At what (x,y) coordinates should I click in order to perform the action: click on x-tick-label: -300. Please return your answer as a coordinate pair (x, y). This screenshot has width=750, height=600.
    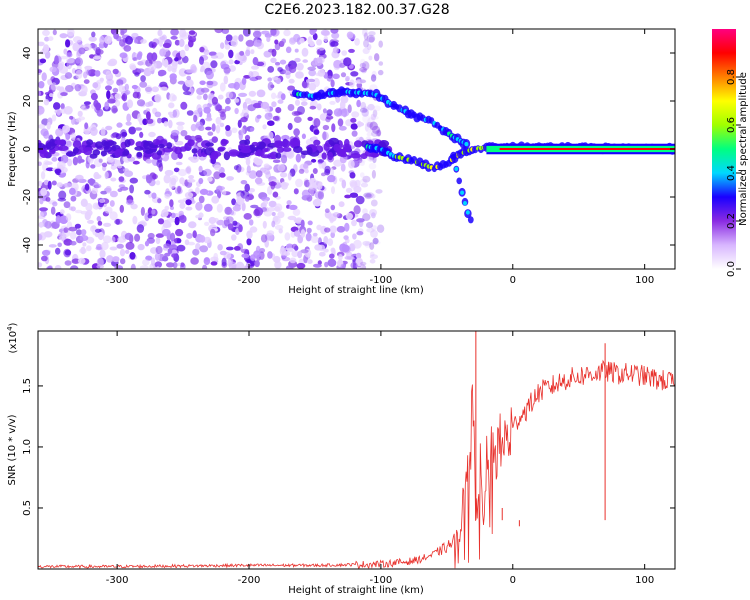
    Looking at the image, I should click on (117, 580).